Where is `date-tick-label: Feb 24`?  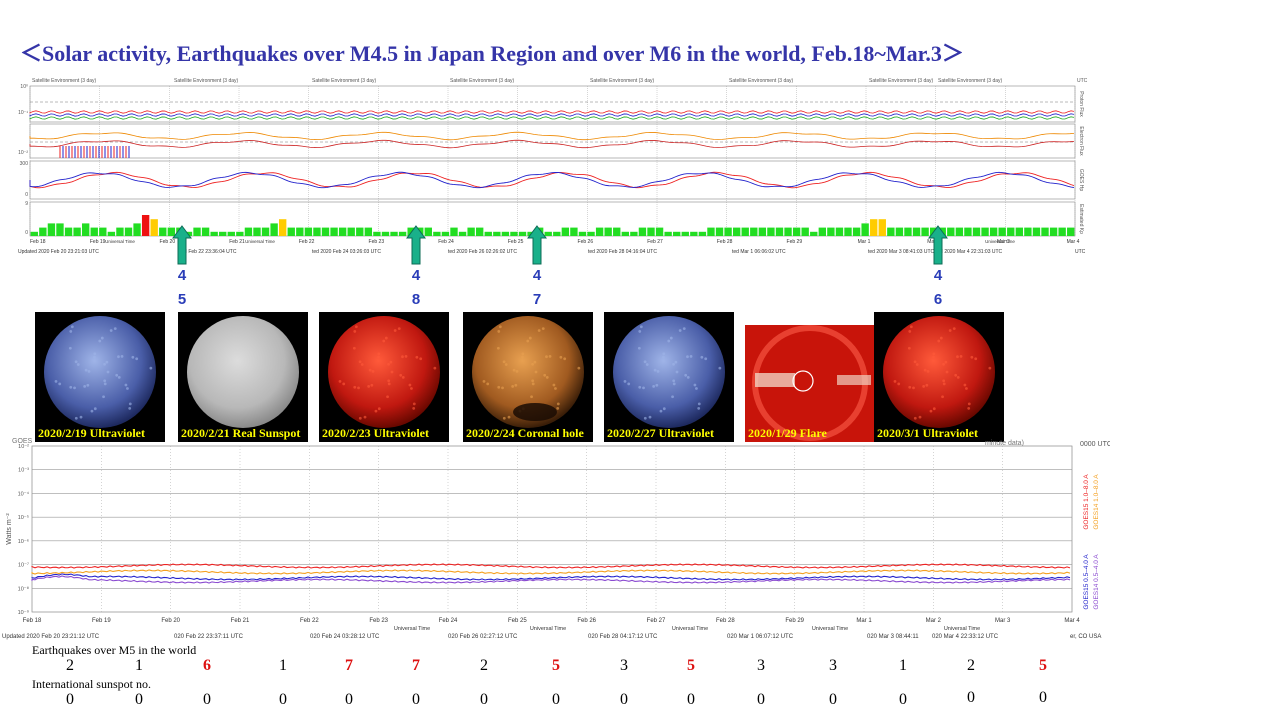
date-tick-label: Feb 24 is located at coordinates (446, 242).